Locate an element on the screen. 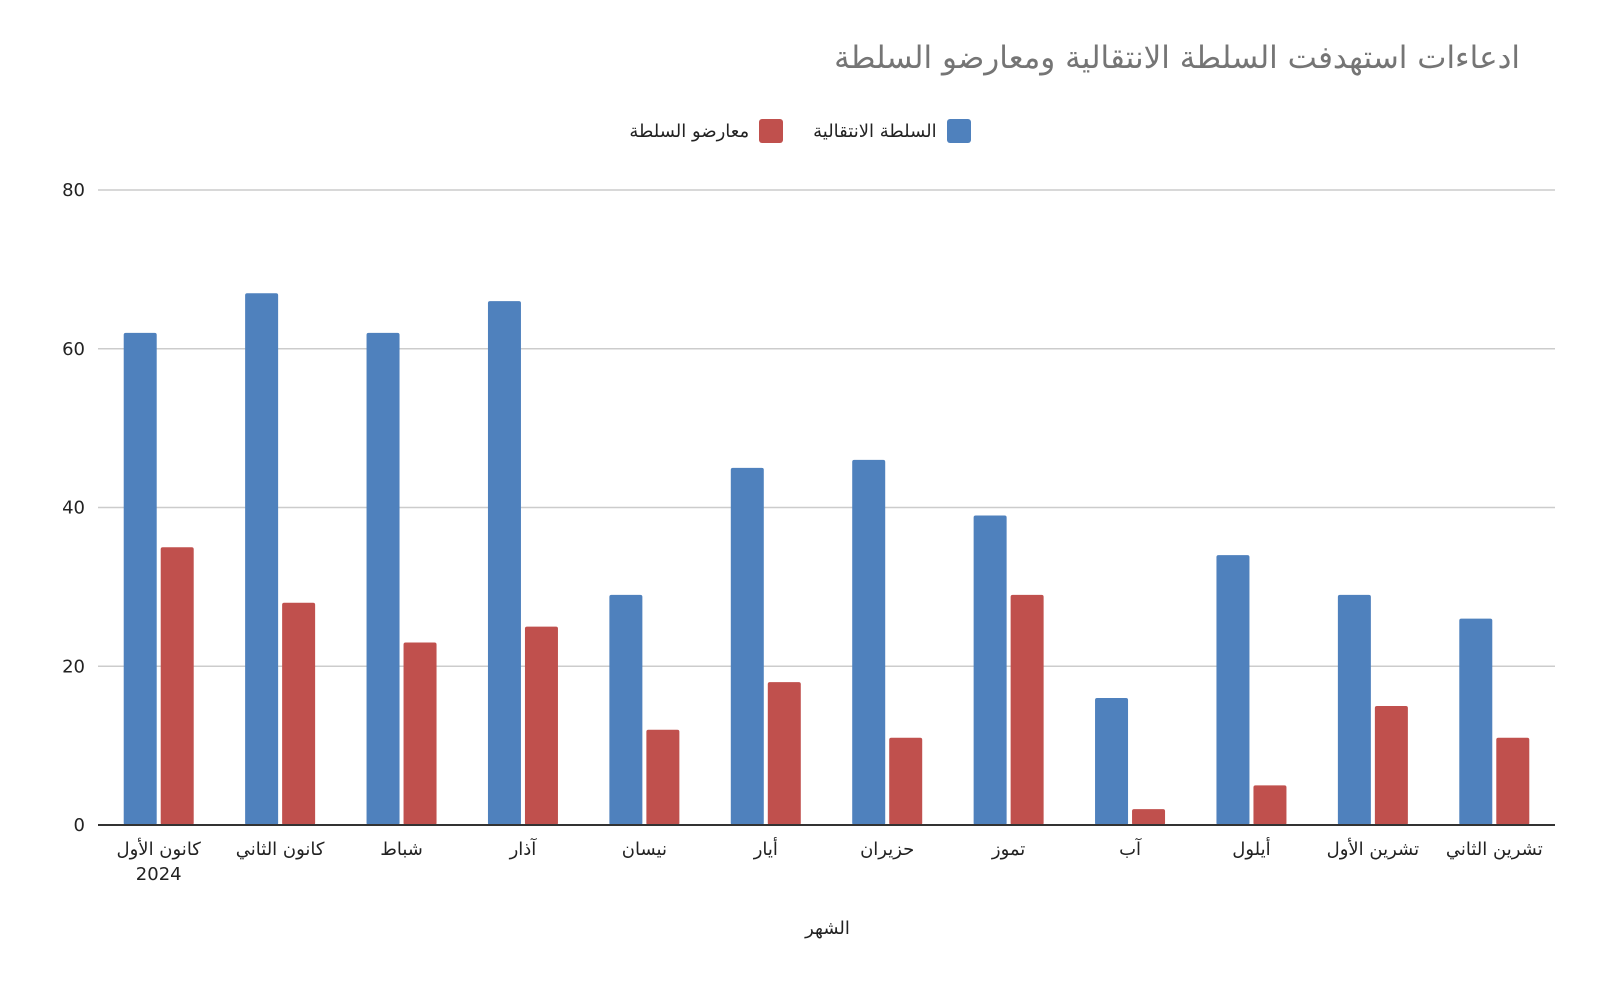 The width and height of the screenshot is (1600, 989). legend-label-series-2: معارضو السلطة is located at coordinates (689, 131).